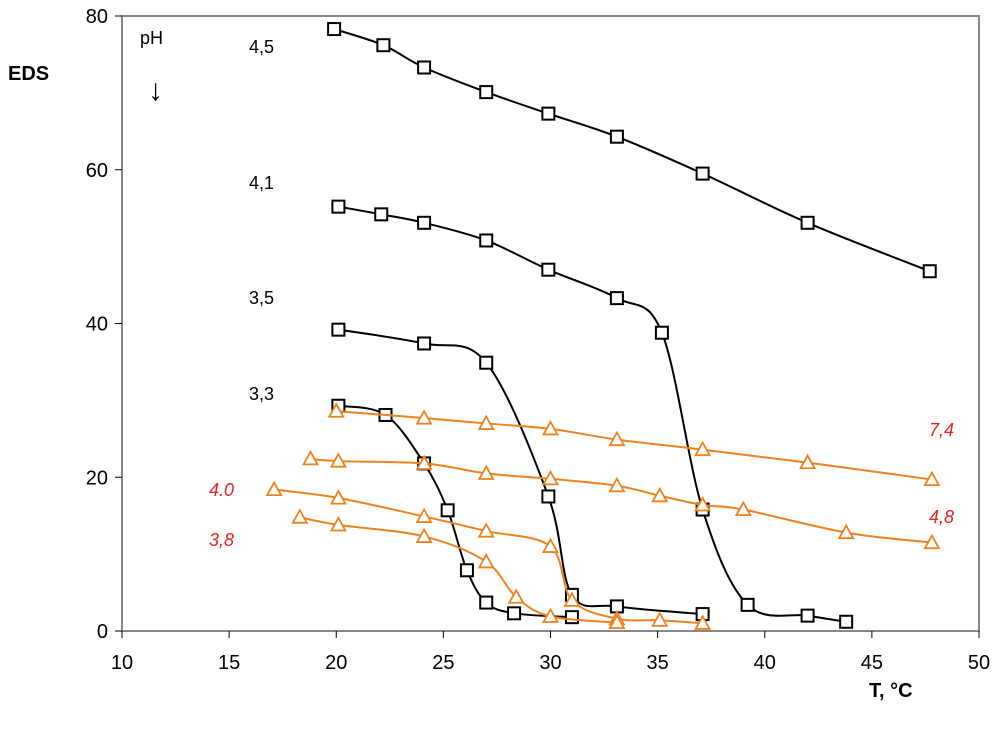  I want to click on x-tick-label: 25, so click(443, 663).